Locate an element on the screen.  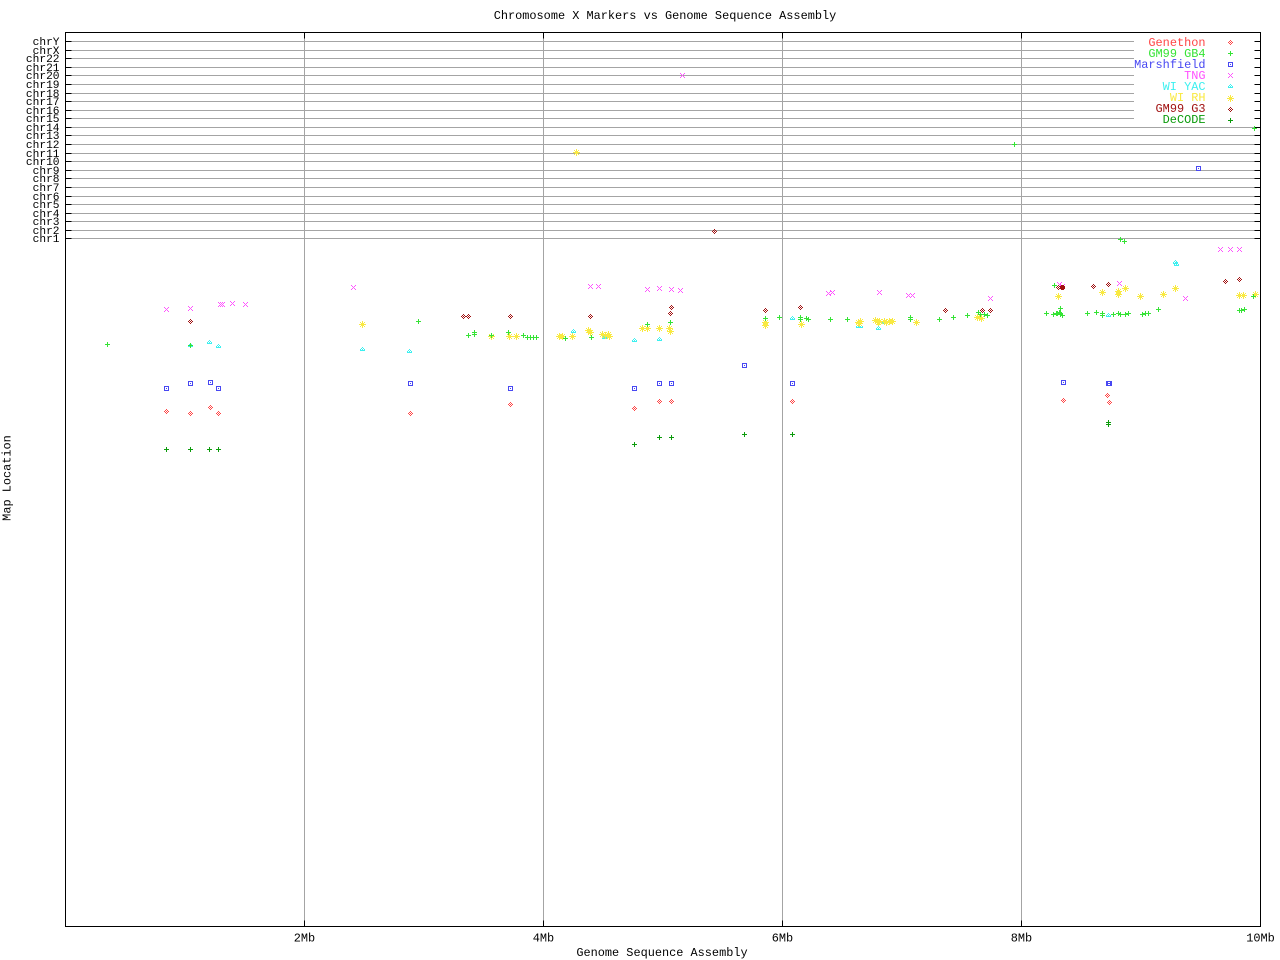
svg-text: Genome Sequence Assembly is located at coordinates (661, 953).